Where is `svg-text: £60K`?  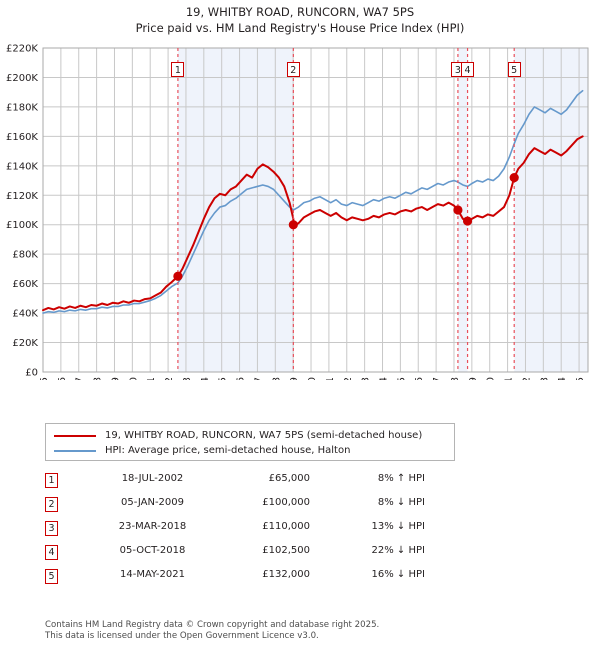
svg-text: £60K is located at coordinates (25, 284).